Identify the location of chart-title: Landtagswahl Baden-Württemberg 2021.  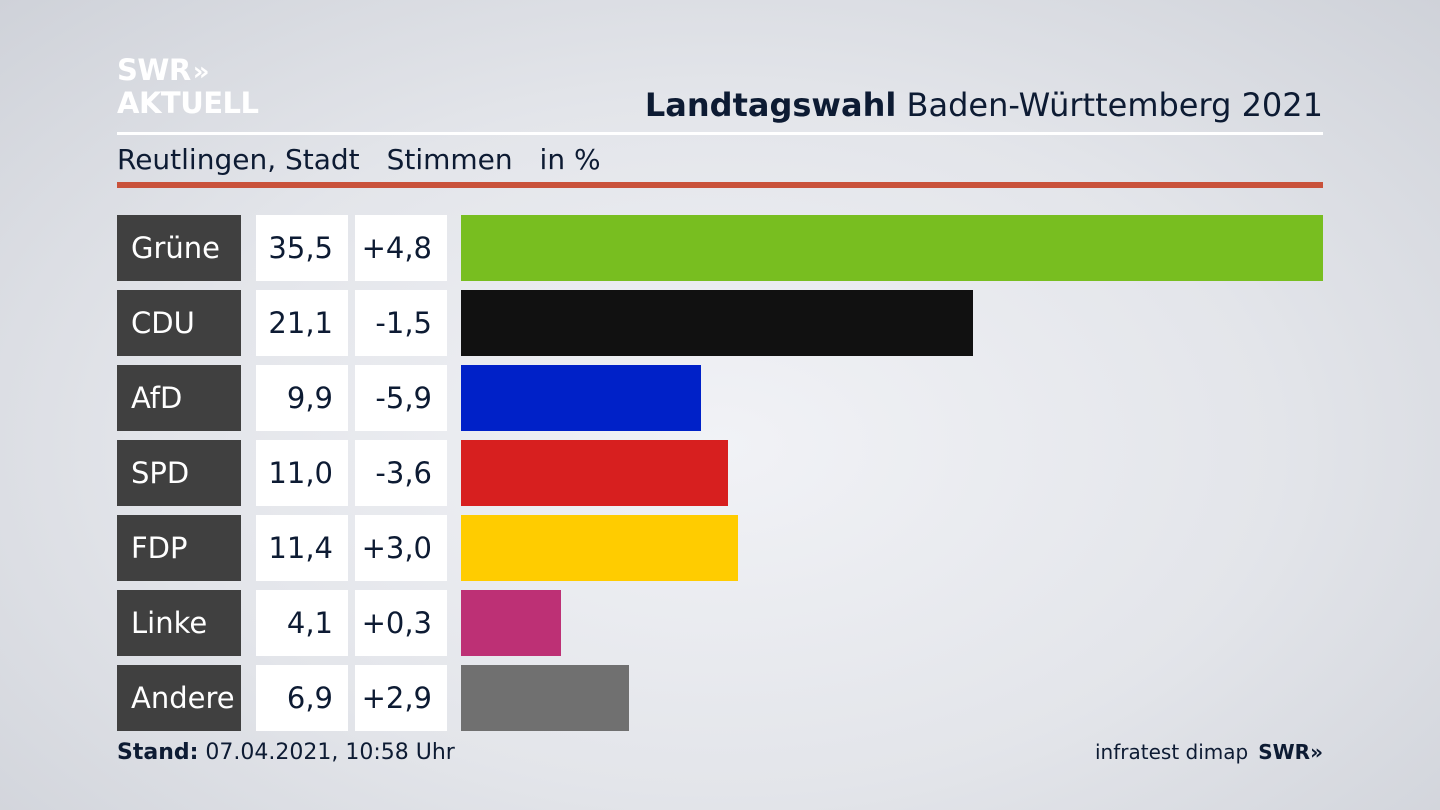
(984, 105).